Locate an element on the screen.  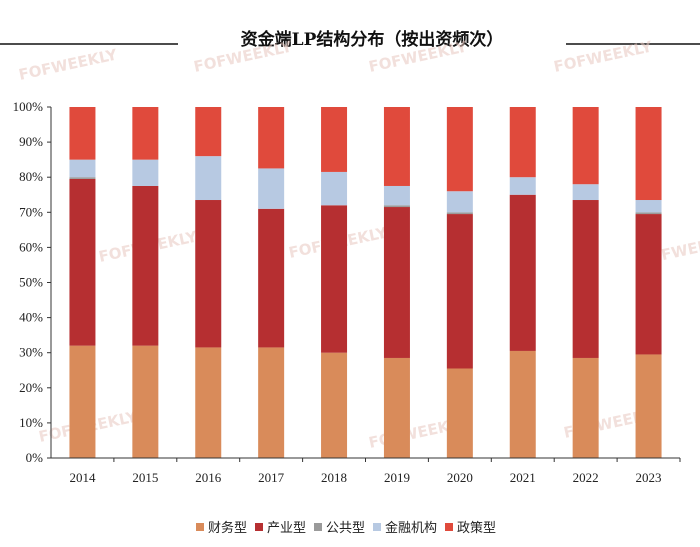
y-axis: 0% 10% 20% 30% 40% 50% 60% 70% 80% 90% 100% is located at coordinates (32, 282).